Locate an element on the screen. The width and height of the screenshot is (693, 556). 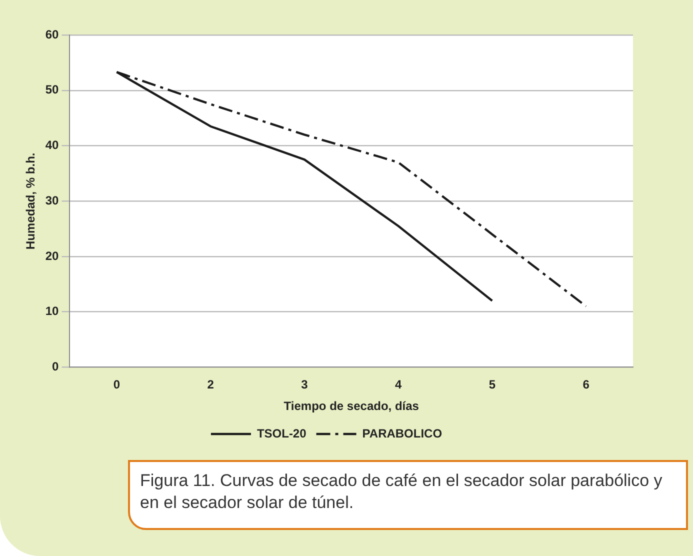
y-tick-label: 60 is located at coordinates (52, 34).